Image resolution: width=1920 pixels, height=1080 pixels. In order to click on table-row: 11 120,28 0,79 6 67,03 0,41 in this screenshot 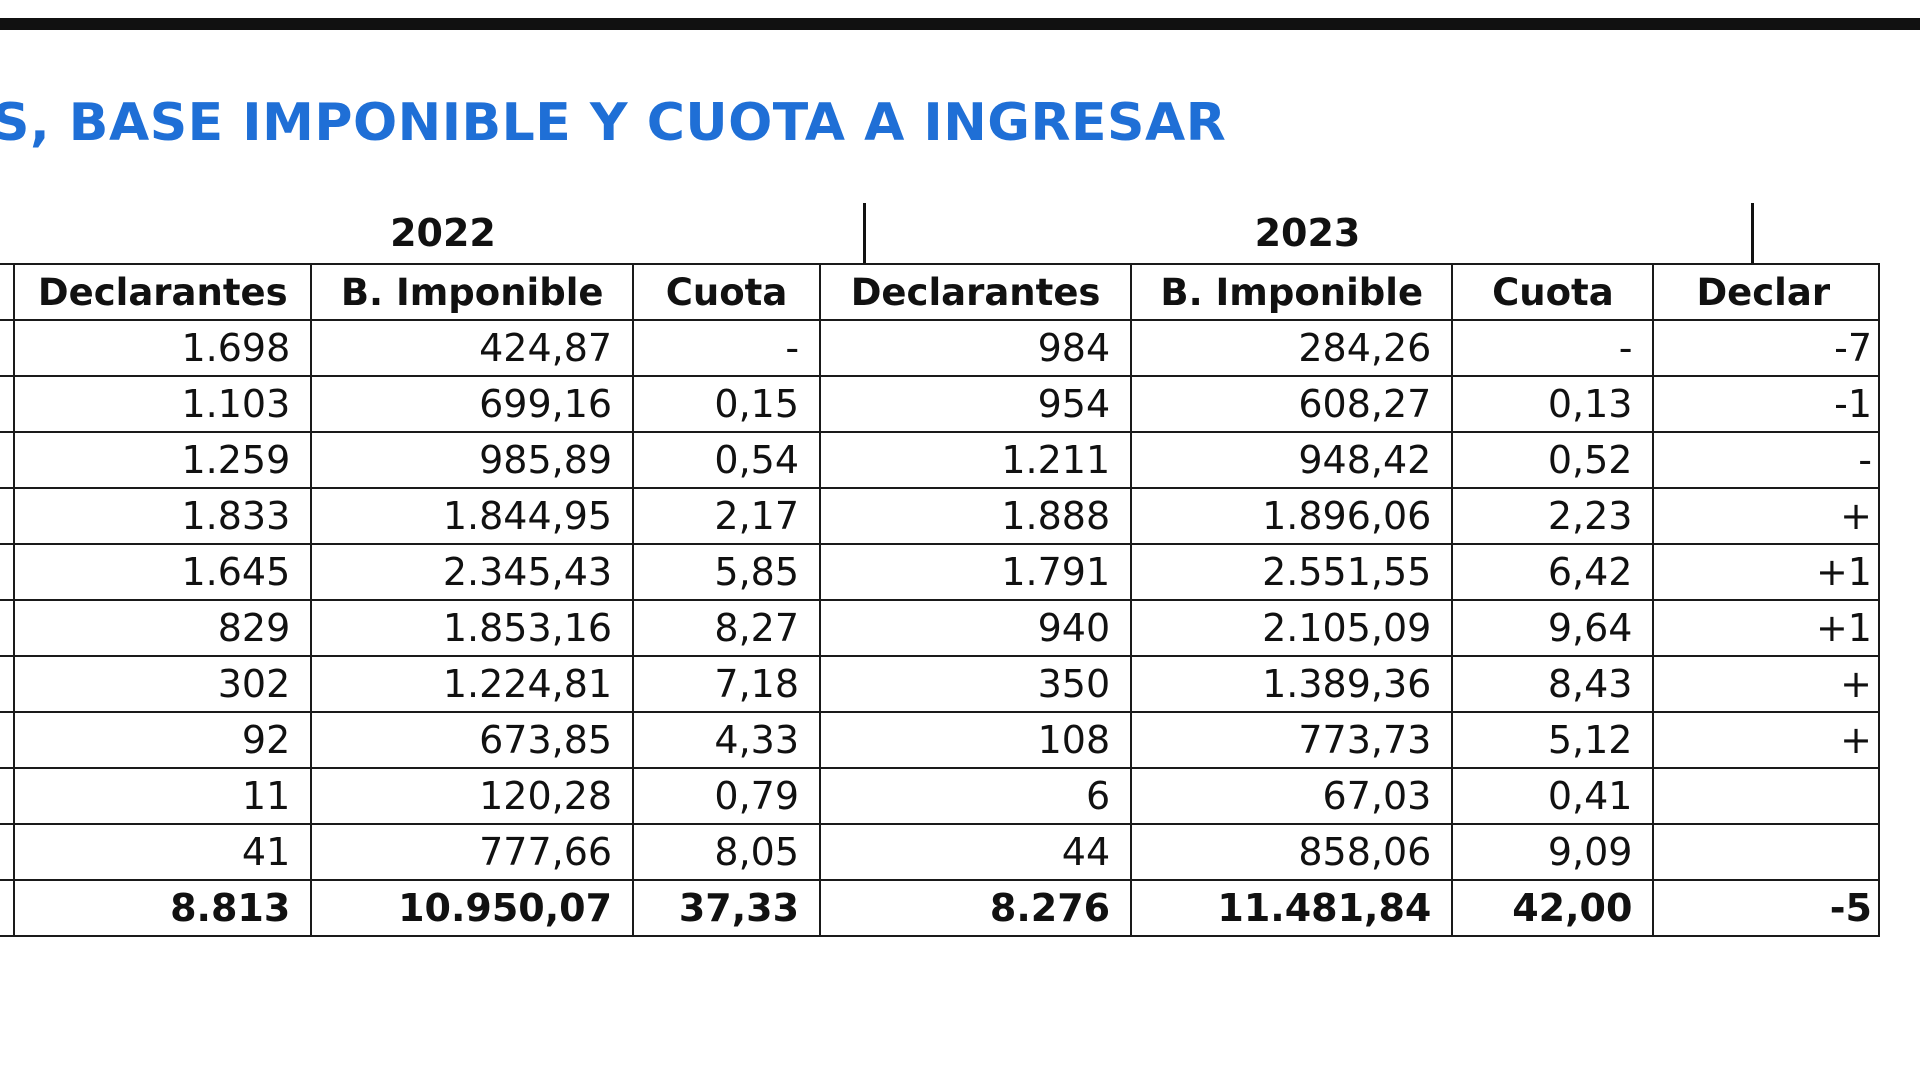, I will do `click(940, 796)`.